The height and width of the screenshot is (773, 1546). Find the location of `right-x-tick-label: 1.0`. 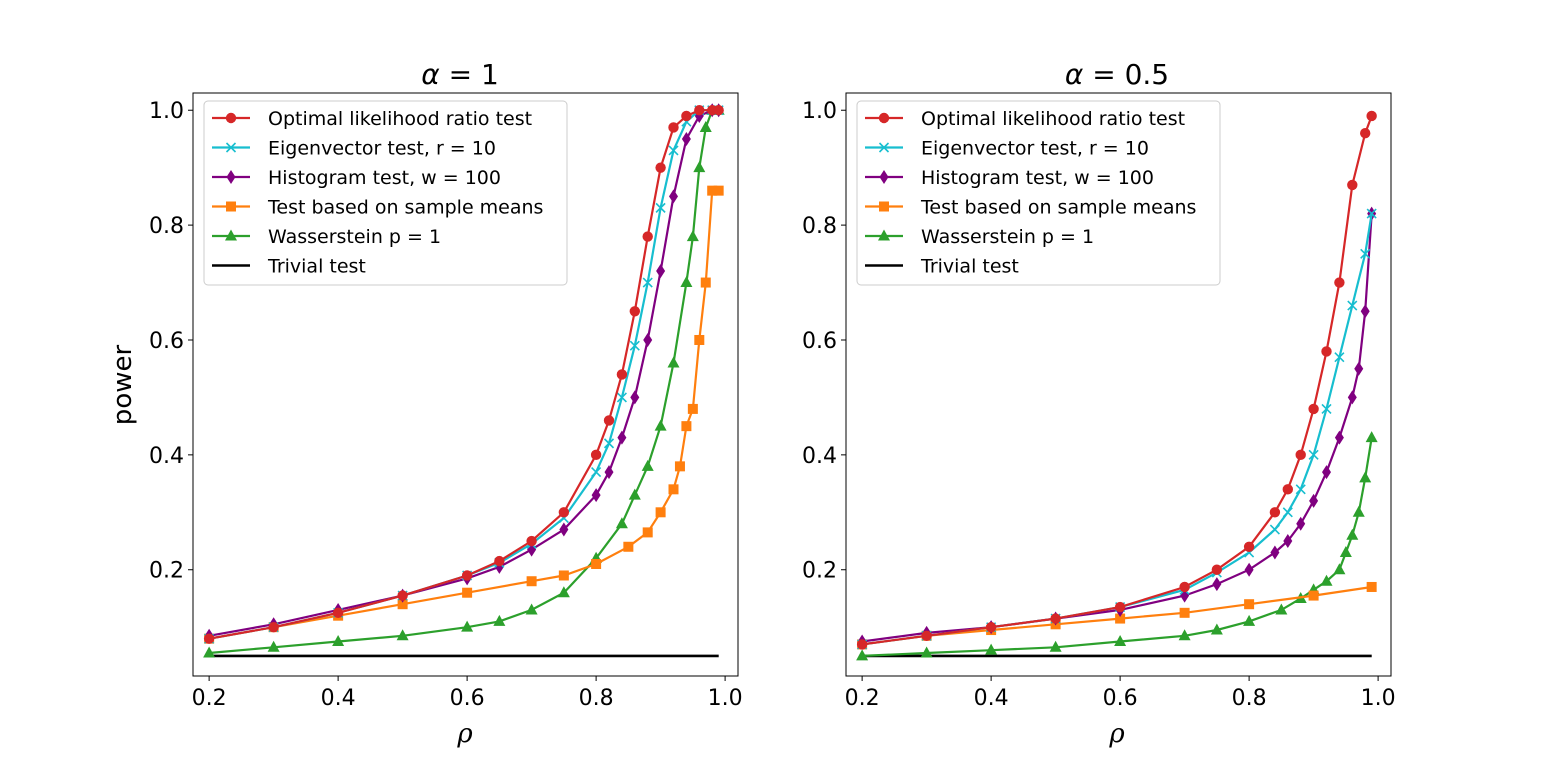

right-x-tick-label: 1.0 is located at coordinates (1378, 698).